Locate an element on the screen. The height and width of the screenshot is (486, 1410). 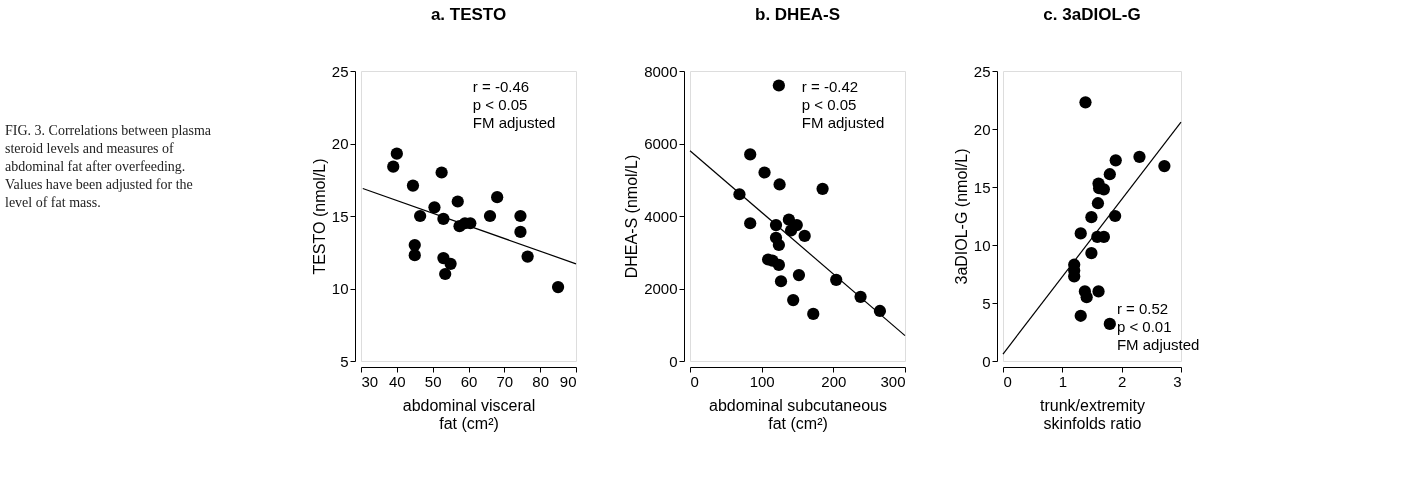
caption: FIG. 3. Correlations between plasma steroid levels and measures of abdominal fat after overfeeding. Values have been adjusted for the level of fat mass. is located at coordinates (108, 166).